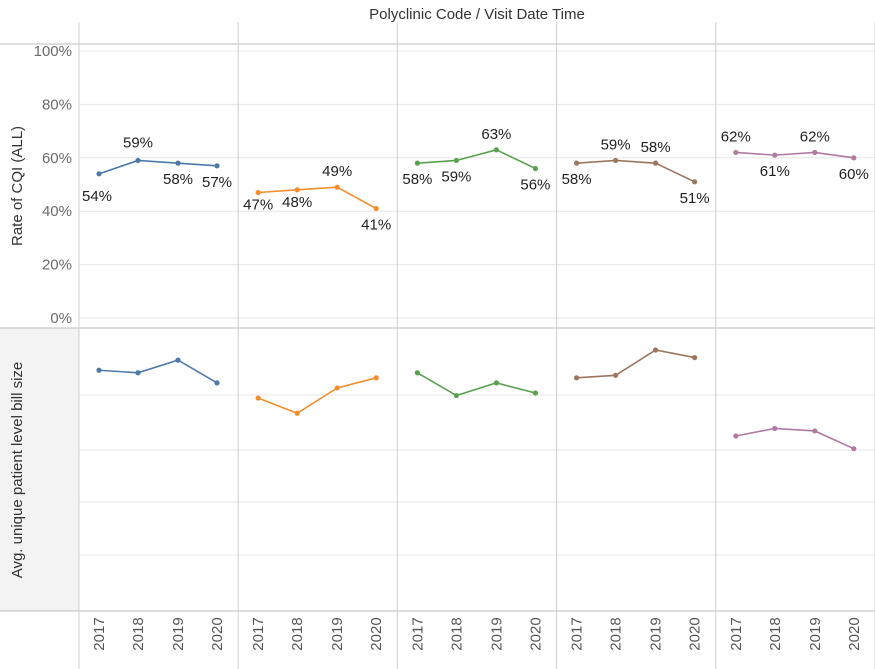 The image size is (875, 669). I want to click on data-label: 47%, so click(258, 205).